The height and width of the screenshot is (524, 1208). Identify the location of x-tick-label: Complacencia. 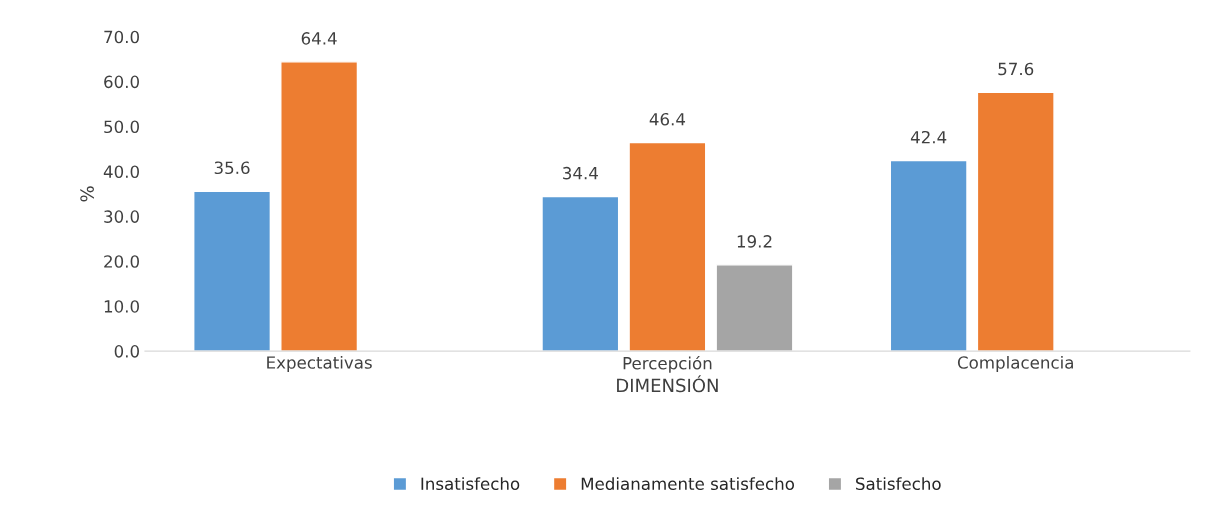
(1015, 364).